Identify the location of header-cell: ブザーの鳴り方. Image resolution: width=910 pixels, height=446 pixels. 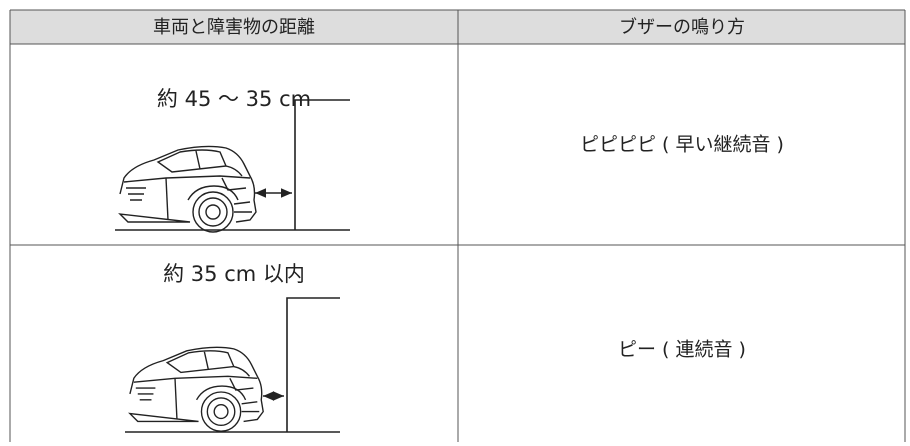
(682, 27).